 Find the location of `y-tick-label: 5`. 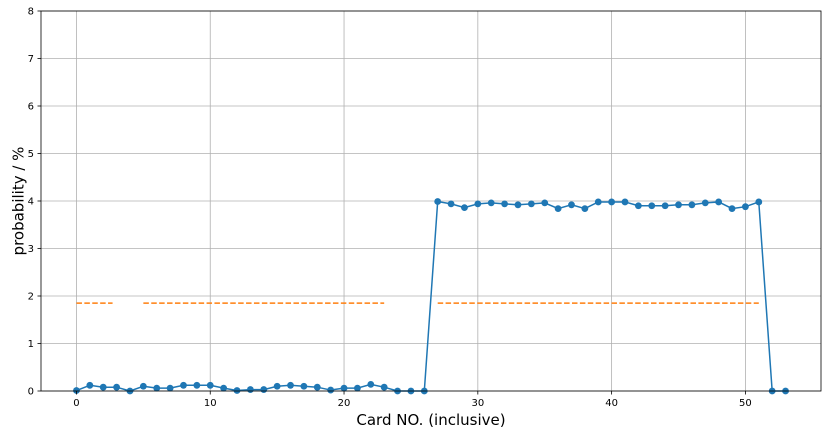

y-tick-label: 5 is located at coordinates (31, 154).